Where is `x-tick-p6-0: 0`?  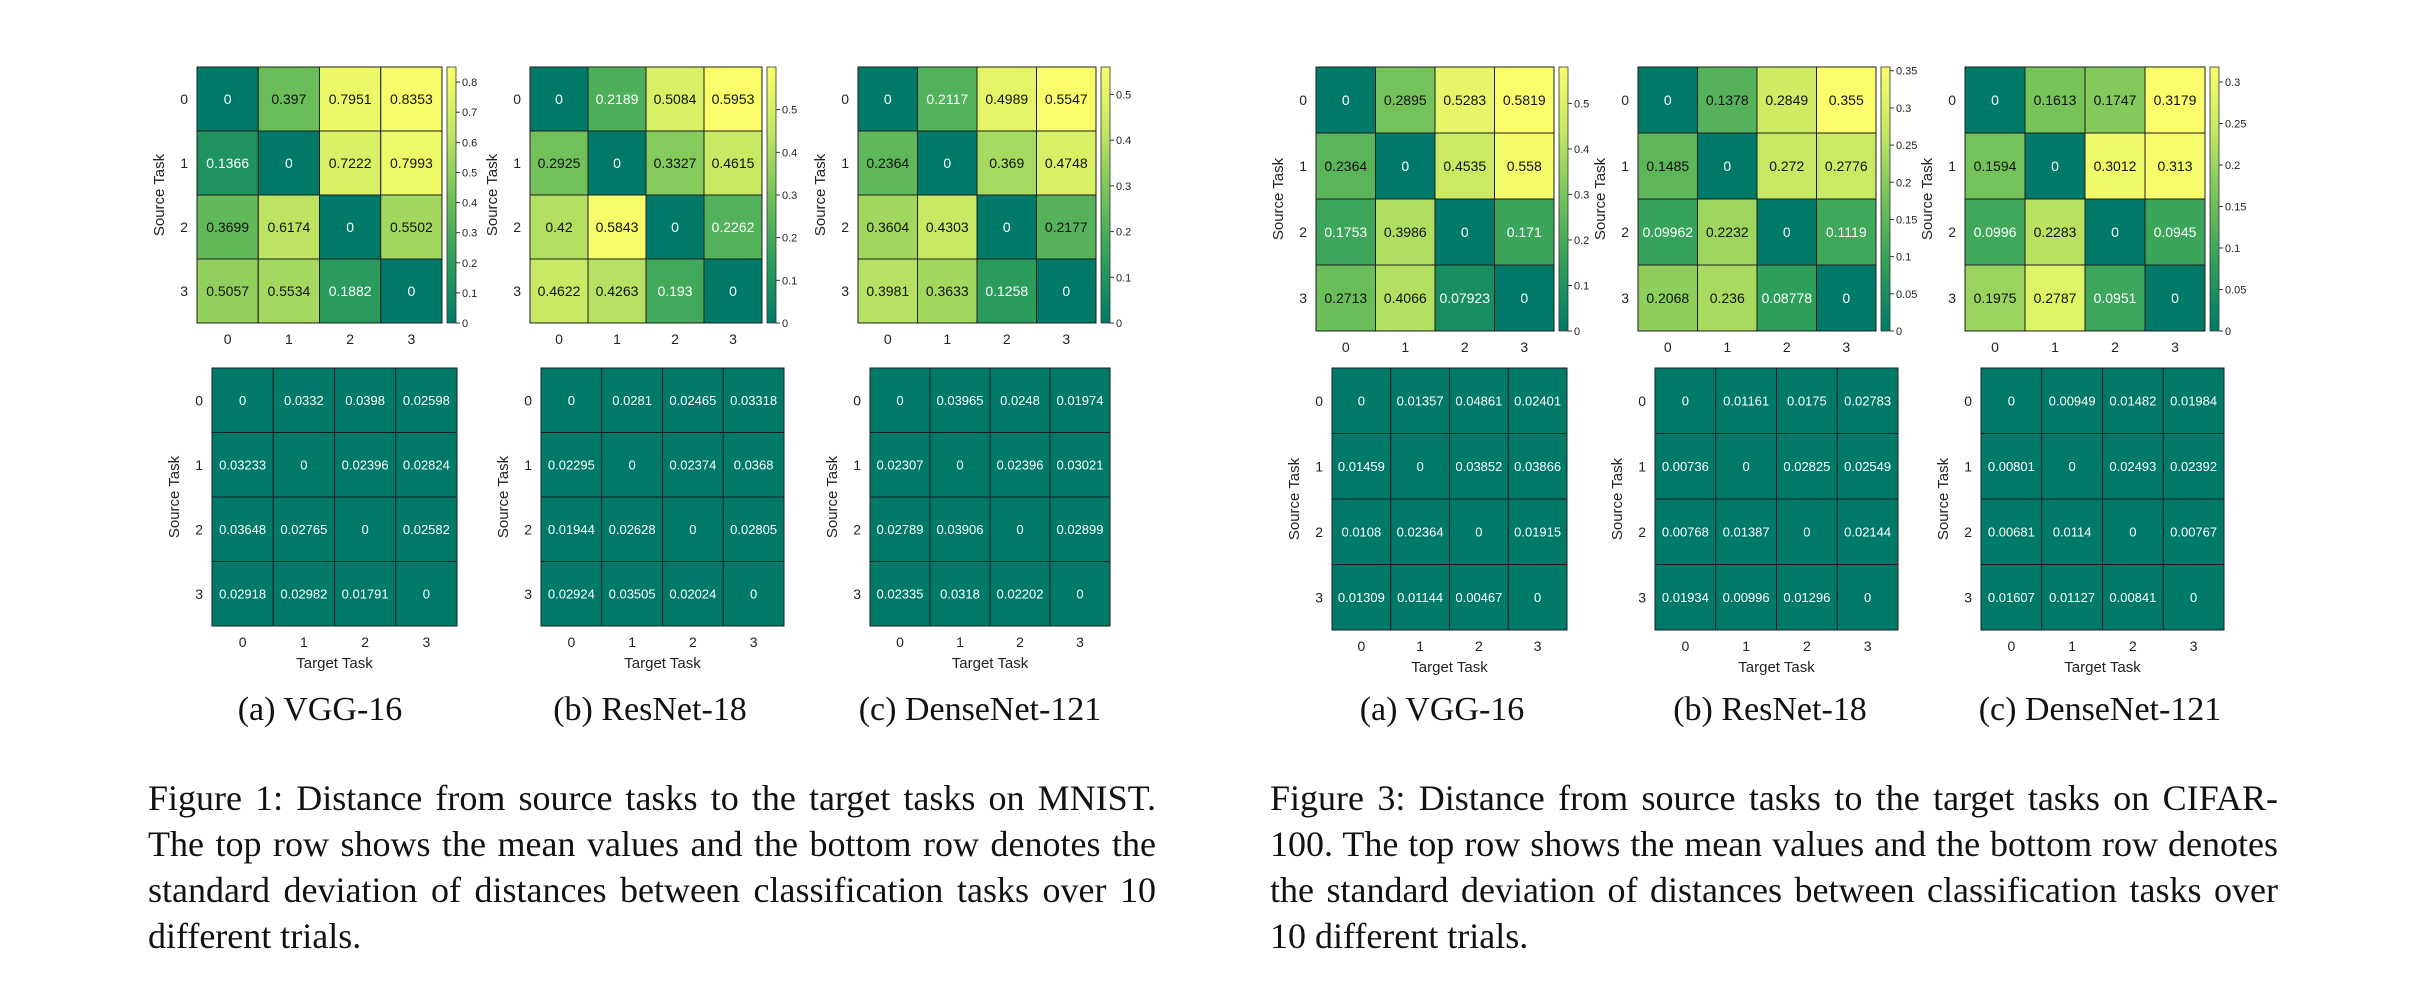
x-tick-p6-0: 0 is located at coordinates (1346, 347).